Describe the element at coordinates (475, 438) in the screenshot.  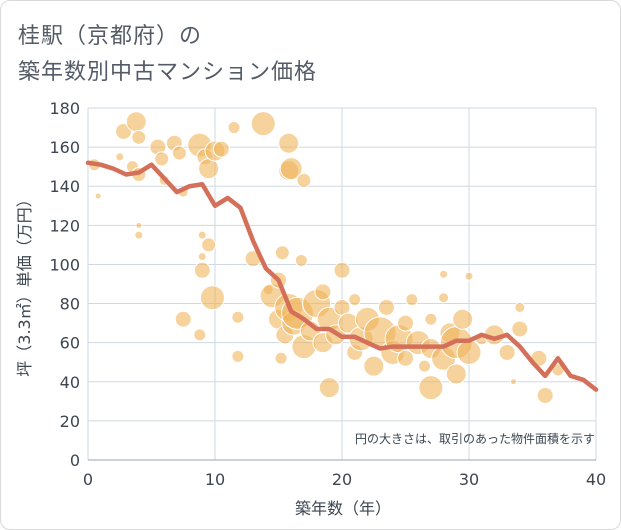
I see `size-annotation: 円の大きさは、取引のあった物件面積を示す` at that location.